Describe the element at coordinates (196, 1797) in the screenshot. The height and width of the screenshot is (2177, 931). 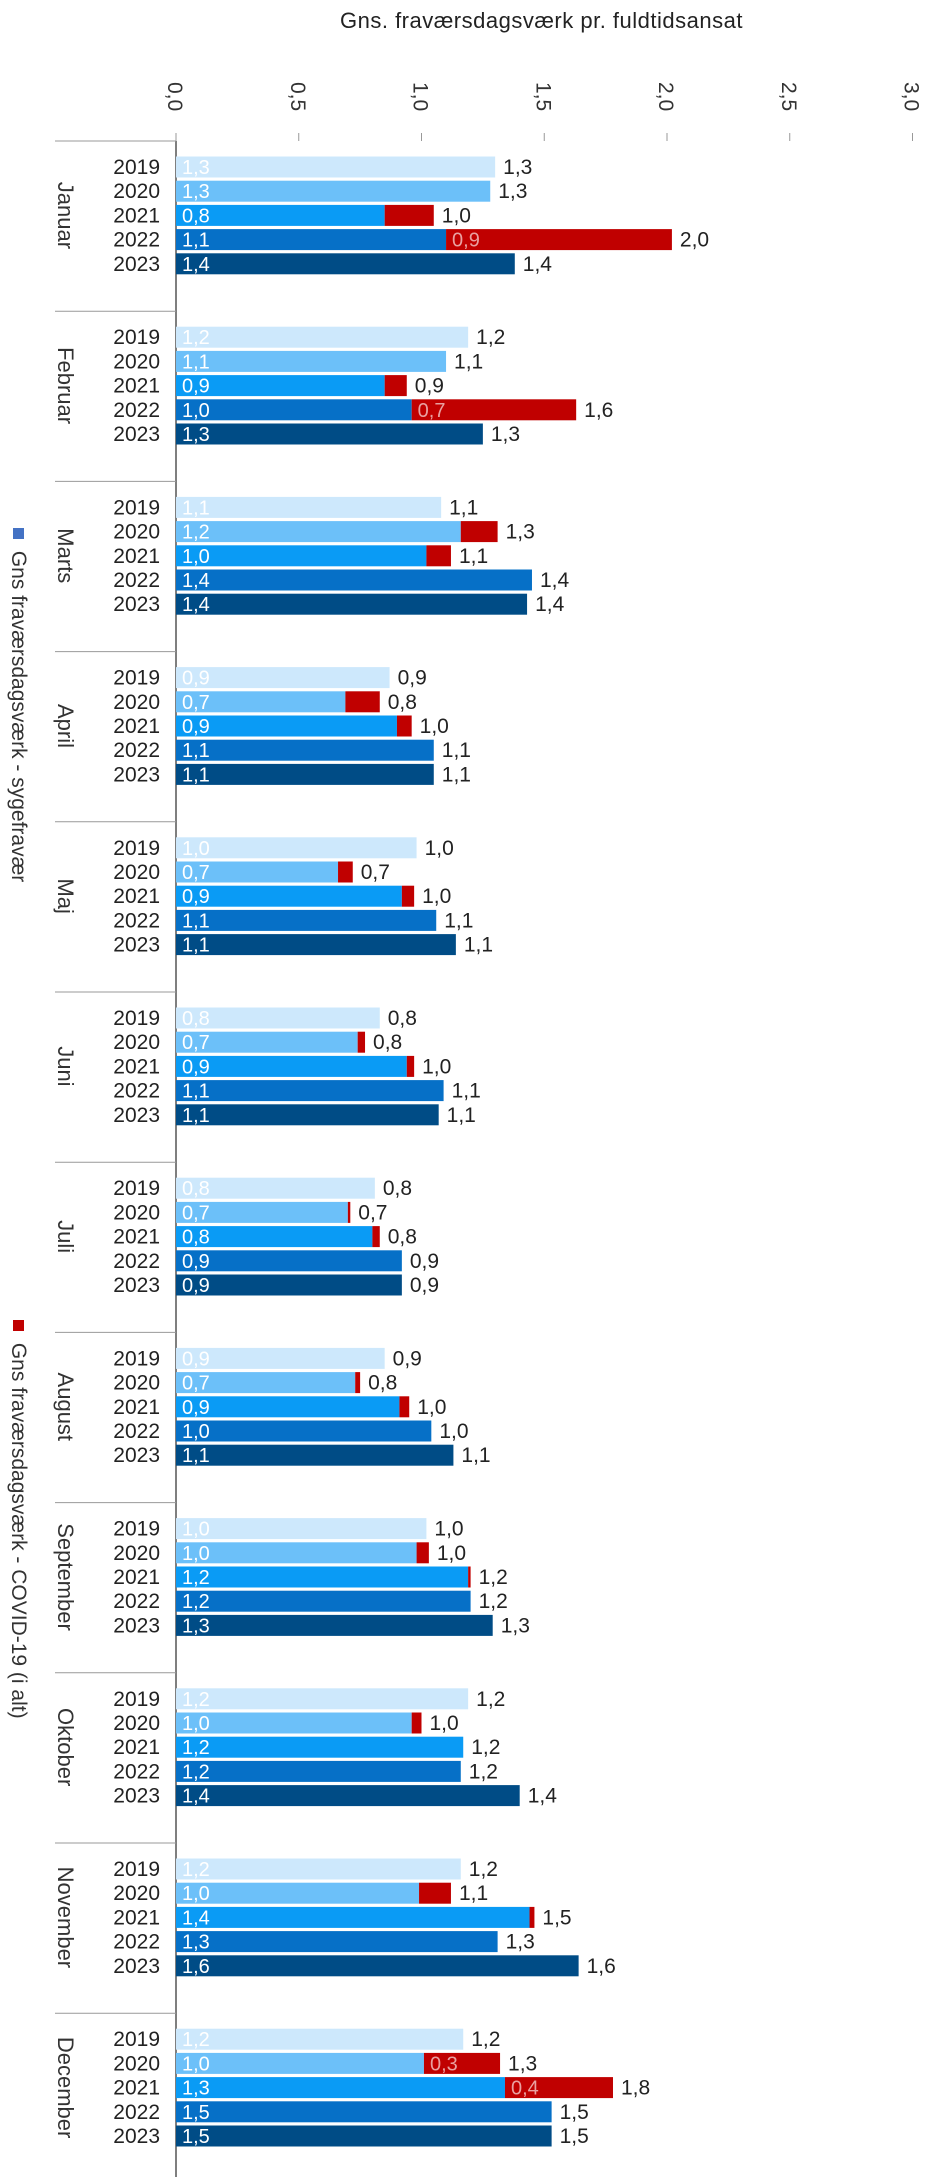
I see `bar-value-sick: 1,4` at that location.